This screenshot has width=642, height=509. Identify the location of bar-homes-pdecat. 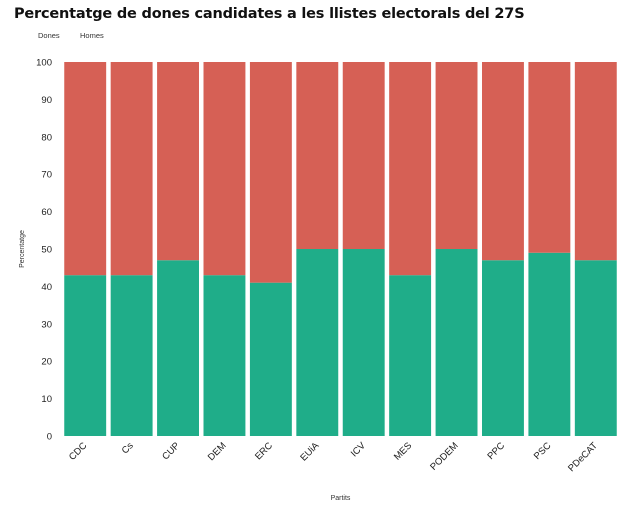
(595, 161).